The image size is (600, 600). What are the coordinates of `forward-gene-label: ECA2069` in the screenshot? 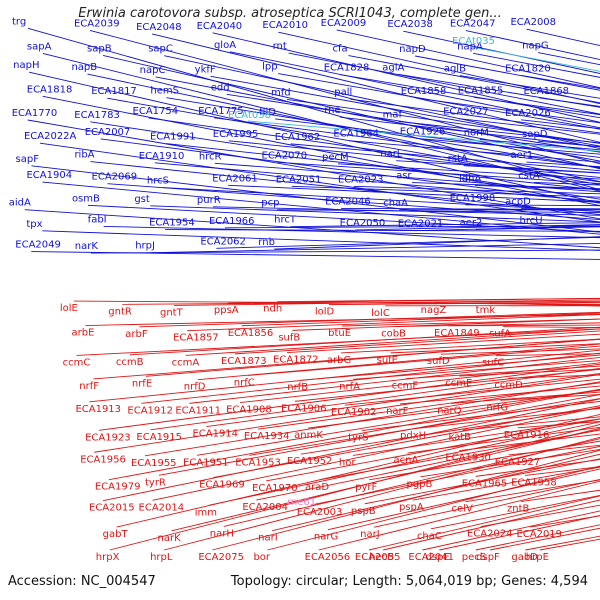 It's located at (115, 177).